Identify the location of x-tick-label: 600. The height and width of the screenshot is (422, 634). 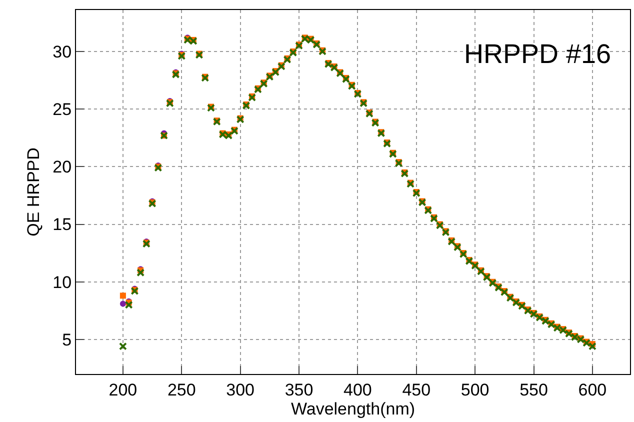
(592, 390).